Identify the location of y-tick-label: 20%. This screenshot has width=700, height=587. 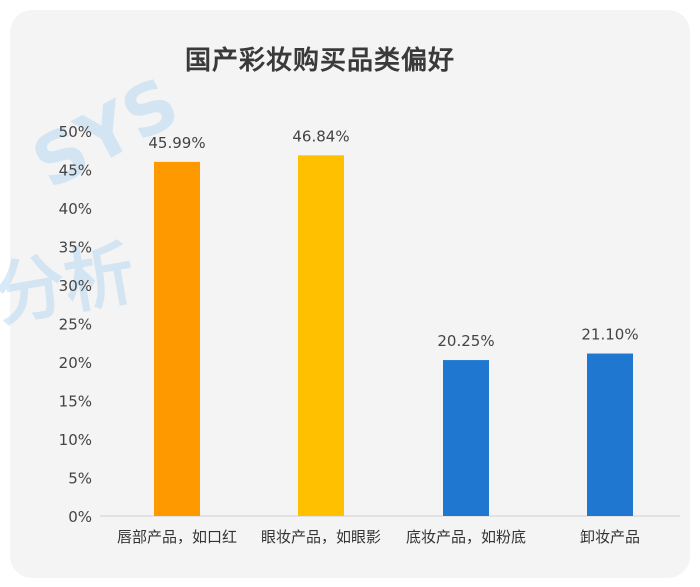
(75, 363).